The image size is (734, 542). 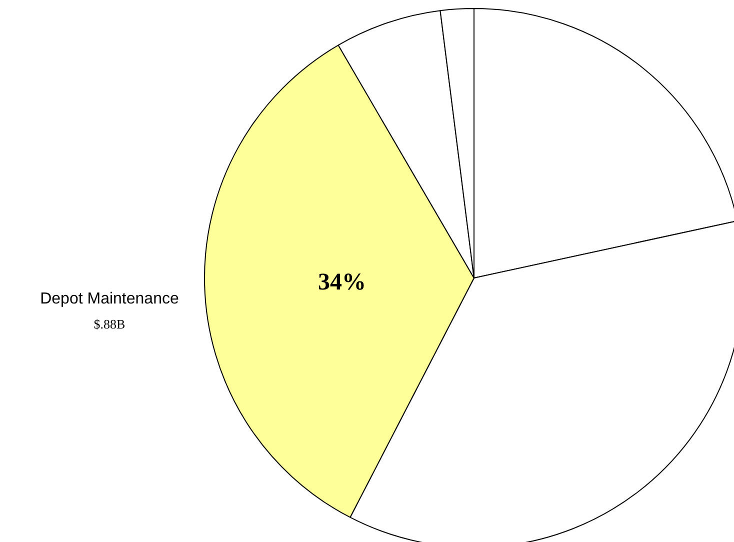 What do you see at coordinates (342, 283) in the screenshot?
I see `data-label: 34%` at bounding box center [342, 283].